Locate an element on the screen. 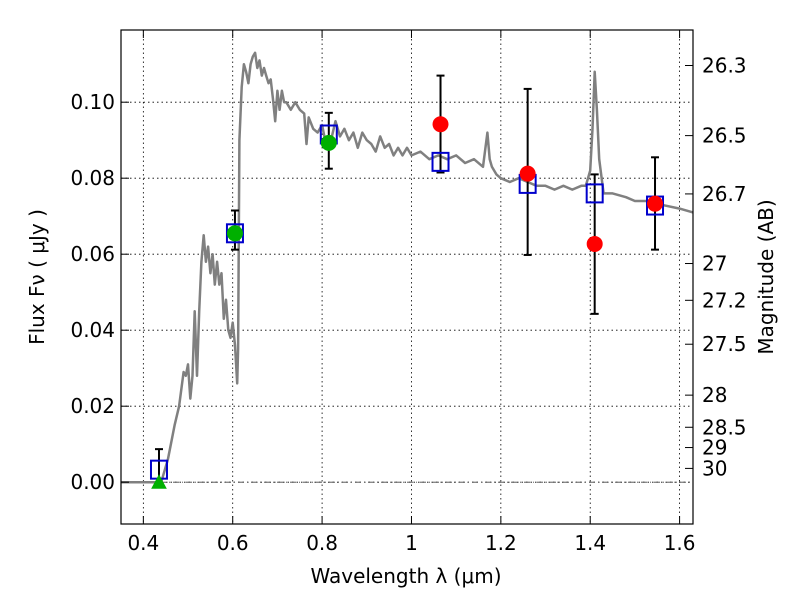 This screenshot has height=600, width=800. y-tick-label: 0.02 is located at coordinates (92, 406).